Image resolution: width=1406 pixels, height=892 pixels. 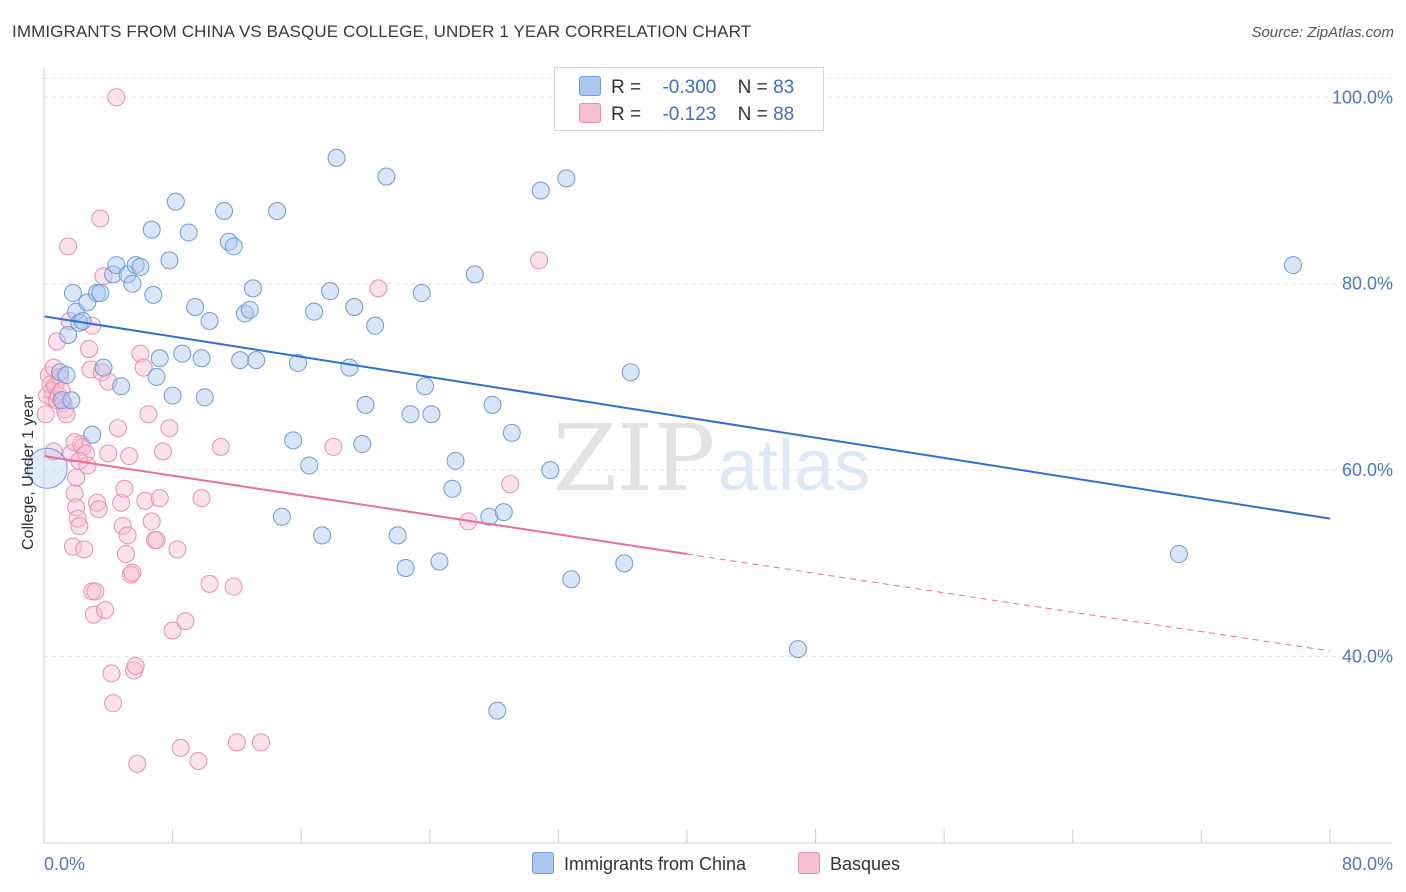 What do you see at coordinates (1008, 602) in the screenshot?
I see `basques-trend-extension` at bounding box center [1008, 602].